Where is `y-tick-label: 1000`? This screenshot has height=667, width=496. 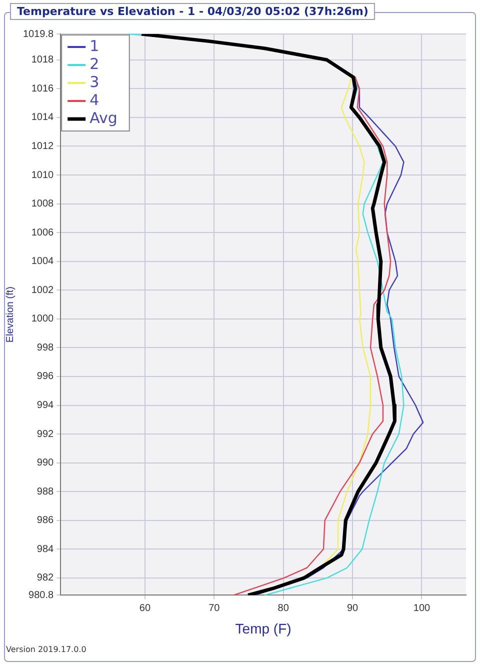 y-tick-label: 1000 is located at coordinates (42, 319).